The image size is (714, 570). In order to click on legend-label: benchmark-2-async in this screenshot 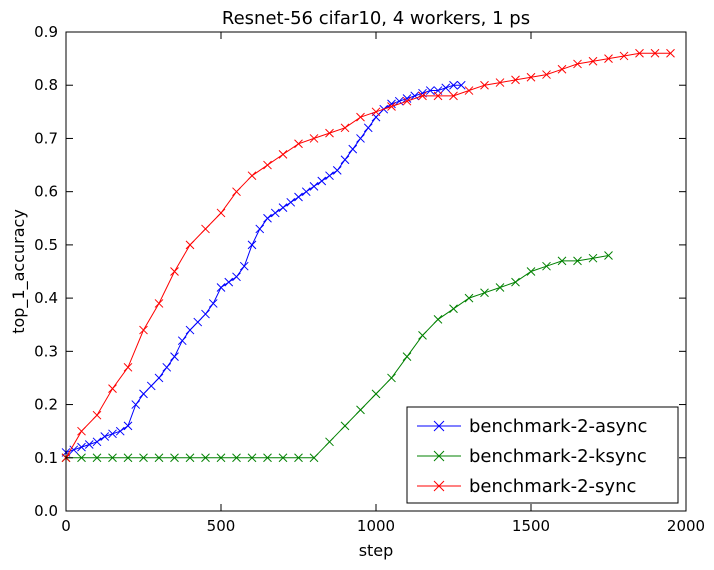, I will do `click(558, 426)`.